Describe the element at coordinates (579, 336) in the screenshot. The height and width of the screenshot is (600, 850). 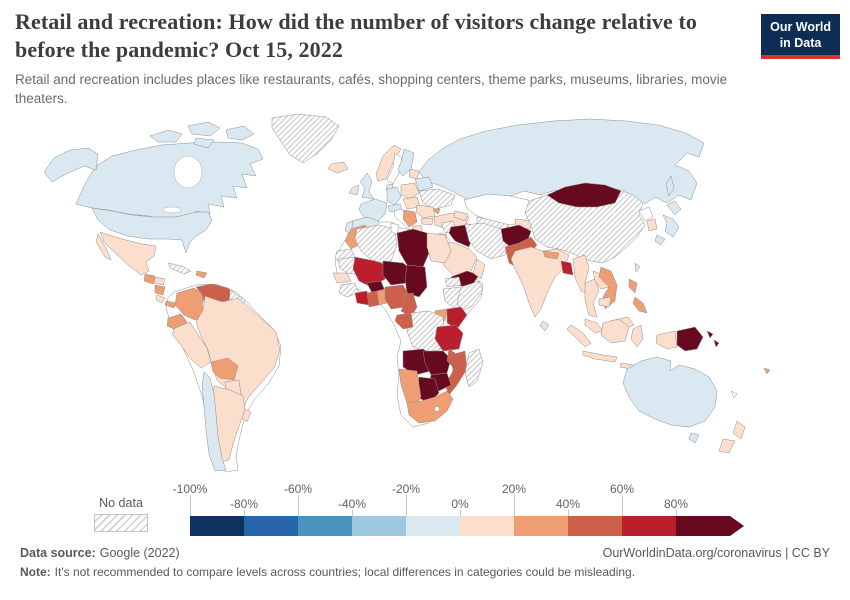
I see `country-indonesia-sumatra` at that location.